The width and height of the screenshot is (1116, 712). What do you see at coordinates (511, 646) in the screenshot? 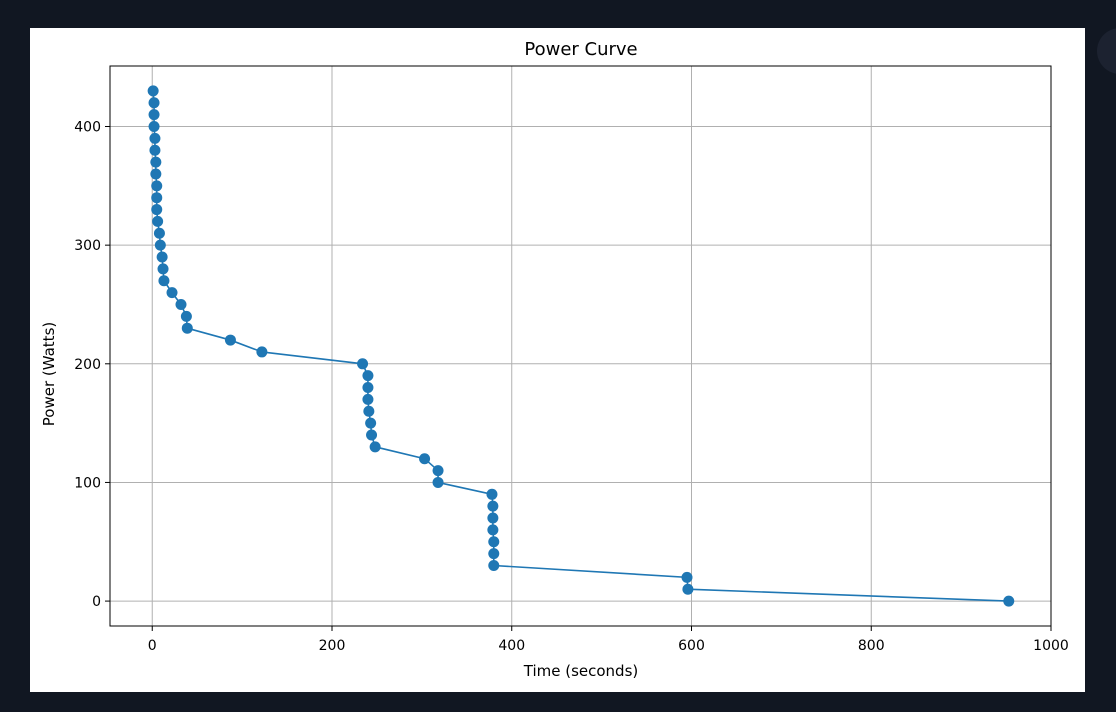
I see `x-tick-label: 400` at bounding box center [511, 646].